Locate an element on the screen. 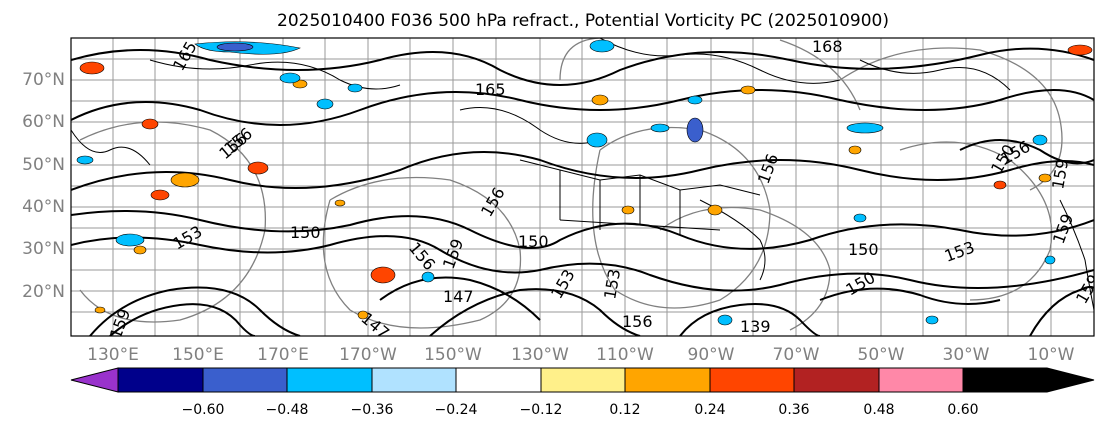 The height and width of the screenshot is (429, 1105). lon-label: 170°E is located at coordinates (283, 355).